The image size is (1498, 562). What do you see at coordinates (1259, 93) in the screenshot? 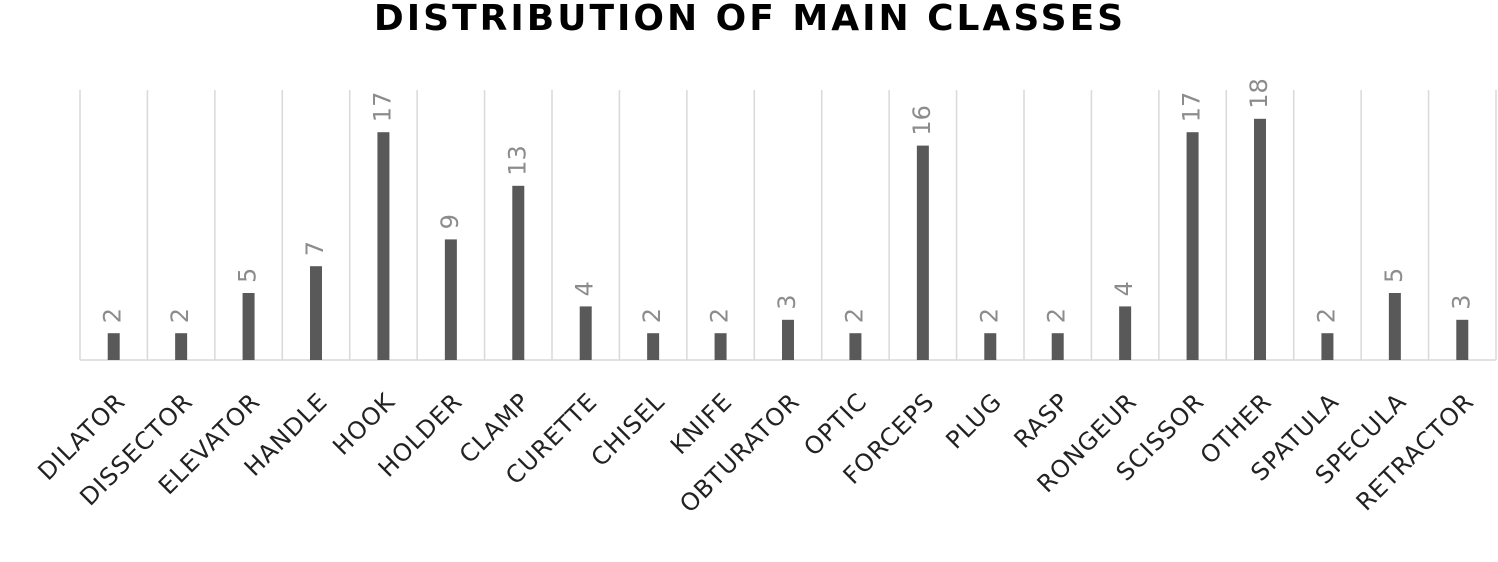
I see `data-label: 18` at bounding box center [1259, 93].